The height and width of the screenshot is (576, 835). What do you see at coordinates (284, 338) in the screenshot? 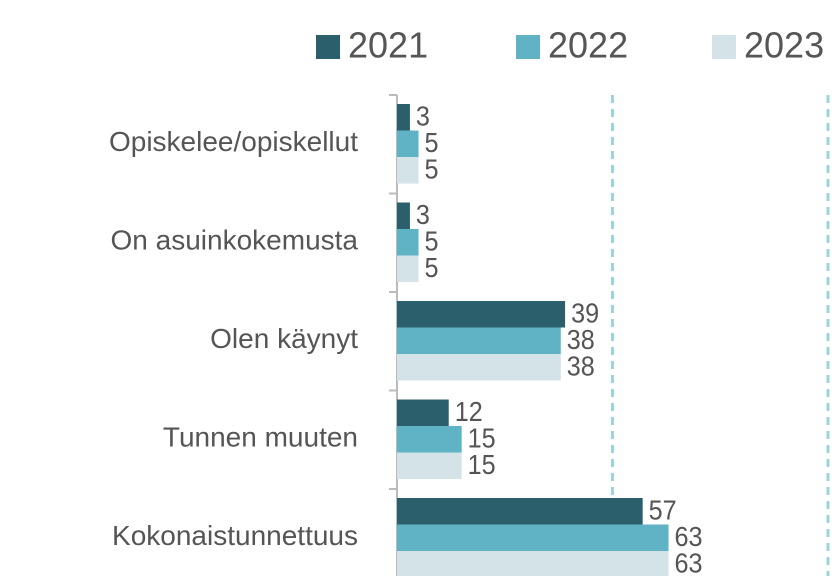
I see `category-label: Olen käynyt` at bounding box center [284, 338].